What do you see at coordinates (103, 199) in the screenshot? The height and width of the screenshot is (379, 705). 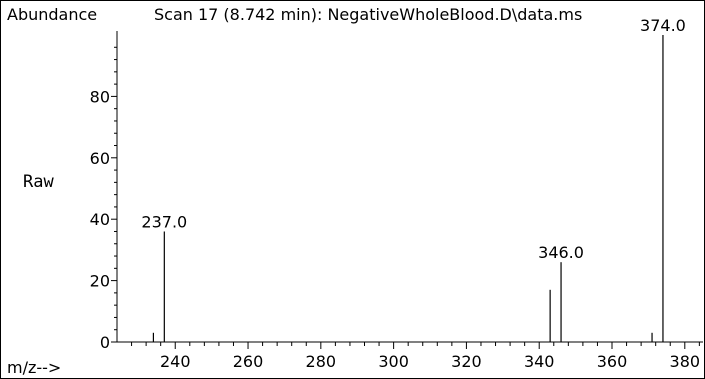 I see `y-axis-ticks: 0 20 40 60 80` at bounding box center [103, 199].